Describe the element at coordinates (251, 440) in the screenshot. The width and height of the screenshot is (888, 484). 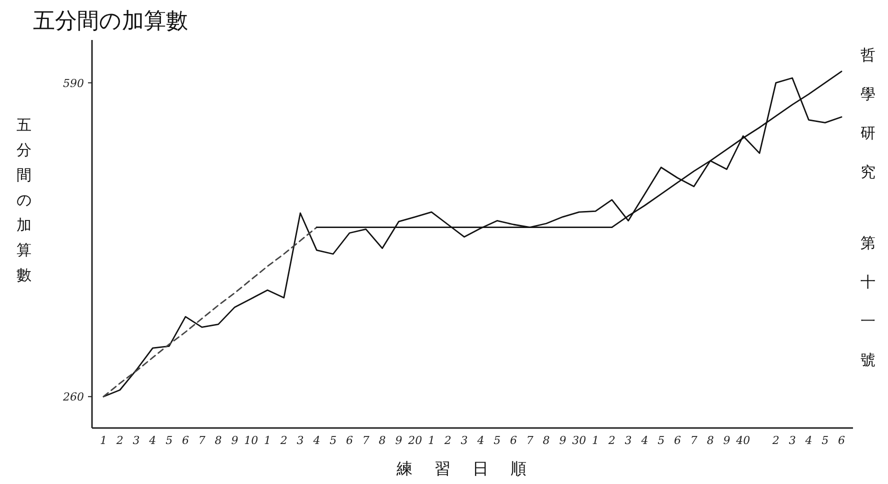
I see `x-tick-label: 10` at that location.